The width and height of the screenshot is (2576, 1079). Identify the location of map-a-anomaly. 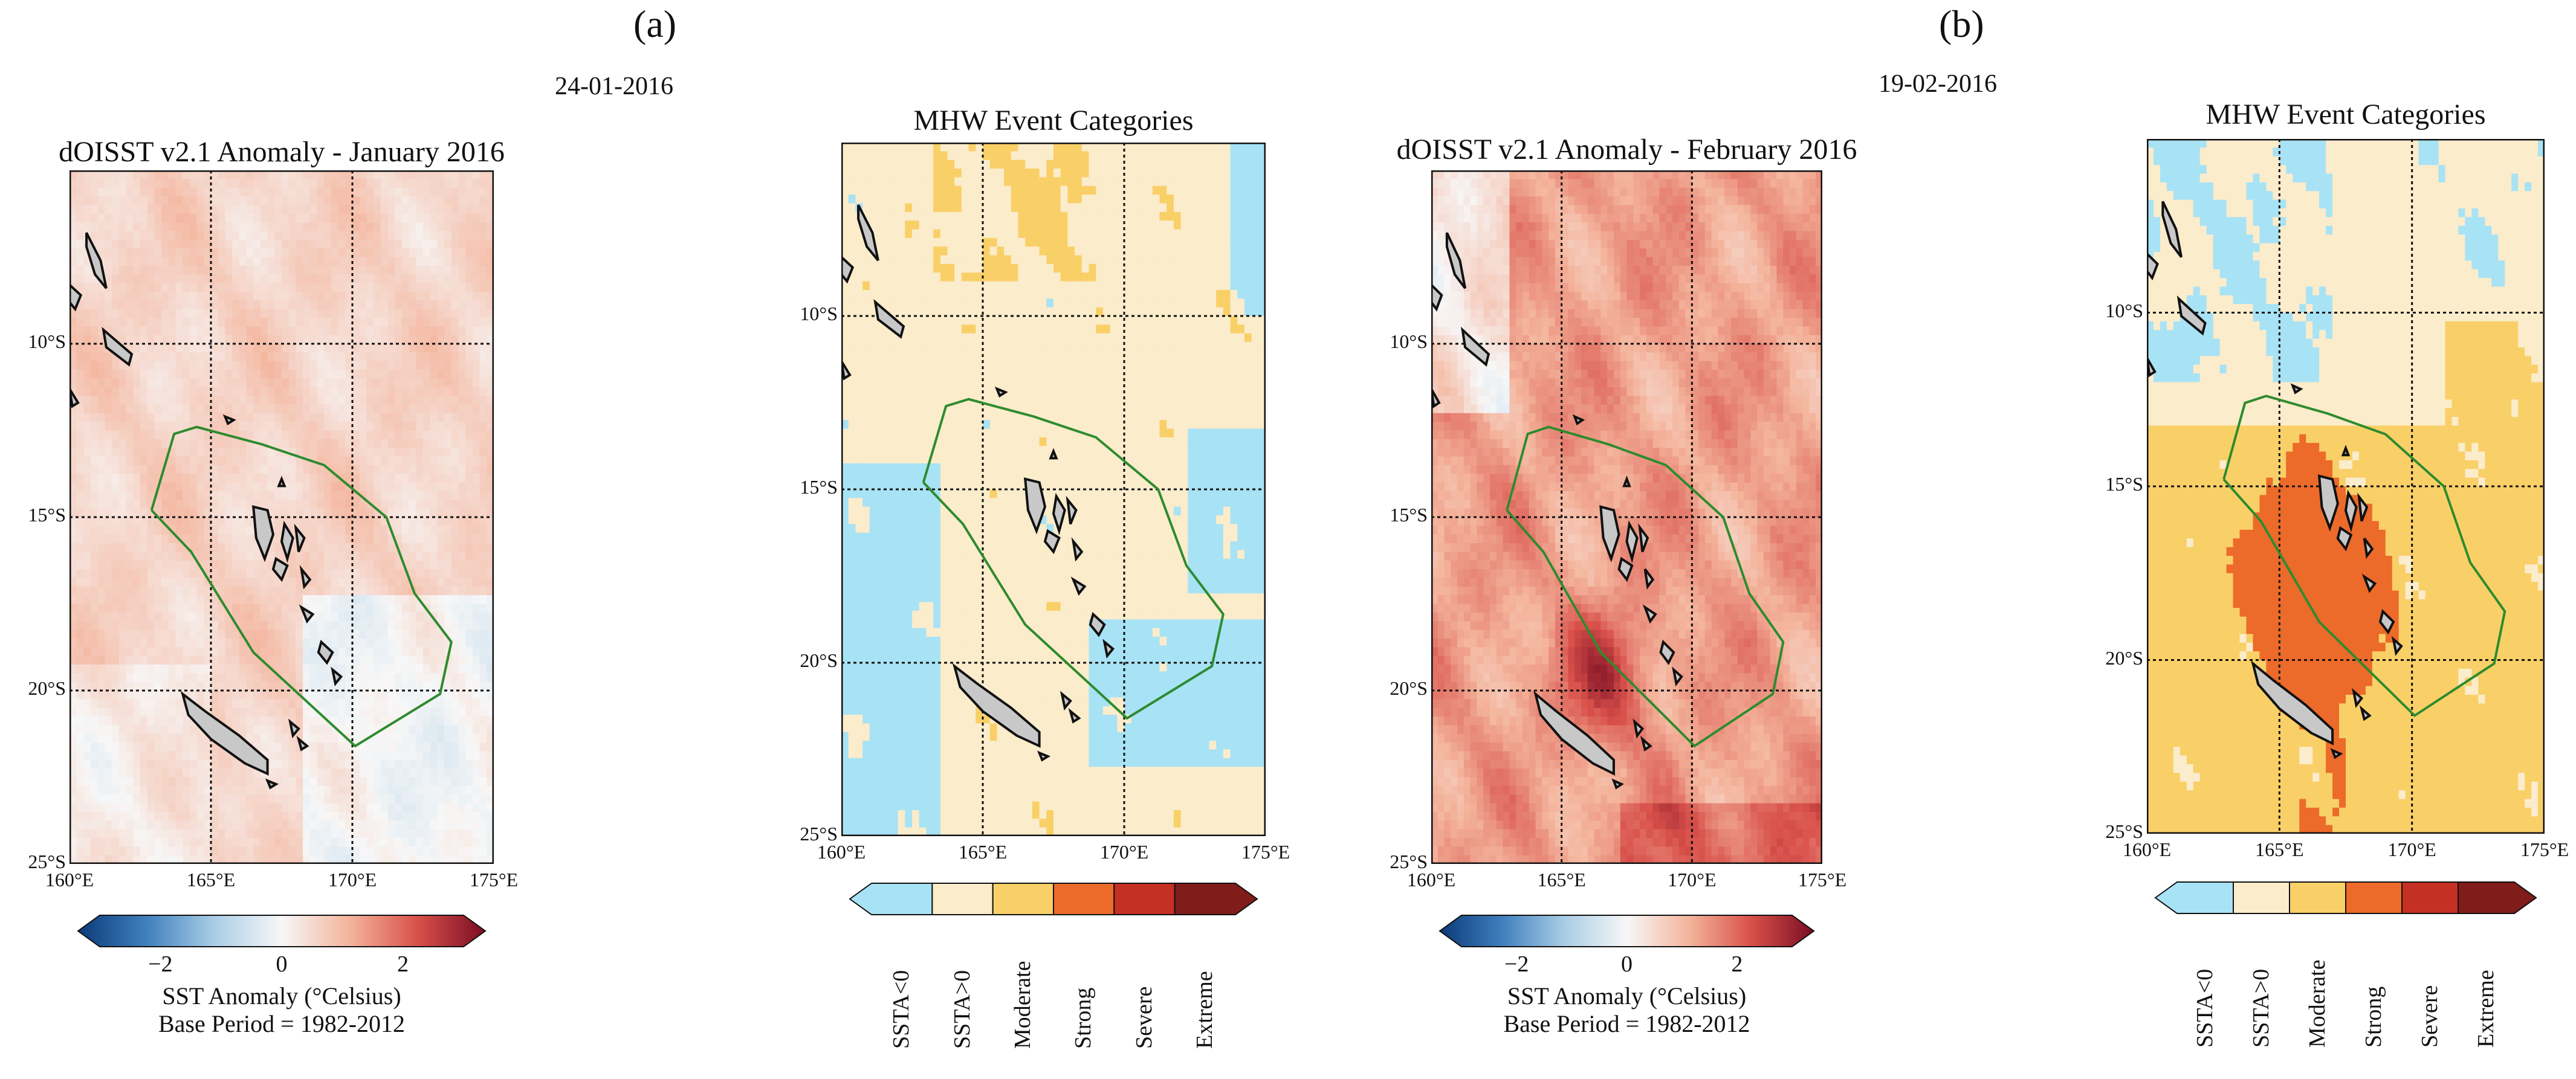
(282, 517).